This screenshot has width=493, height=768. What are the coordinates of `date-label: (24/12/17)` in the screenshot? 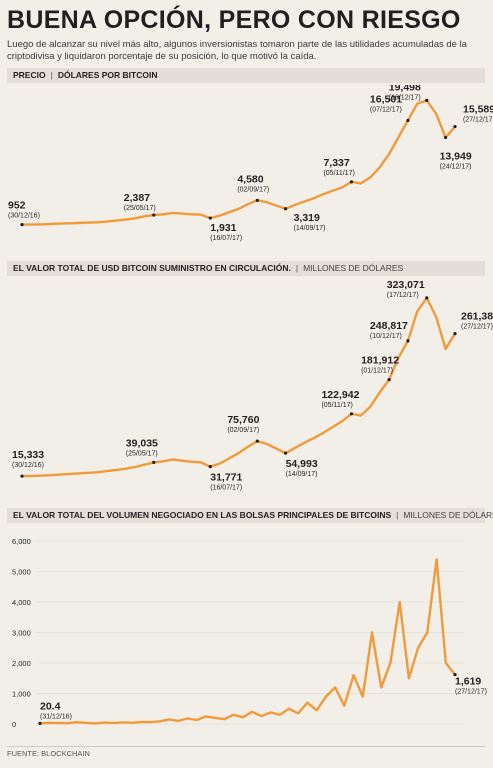 It's located at (456, 167).